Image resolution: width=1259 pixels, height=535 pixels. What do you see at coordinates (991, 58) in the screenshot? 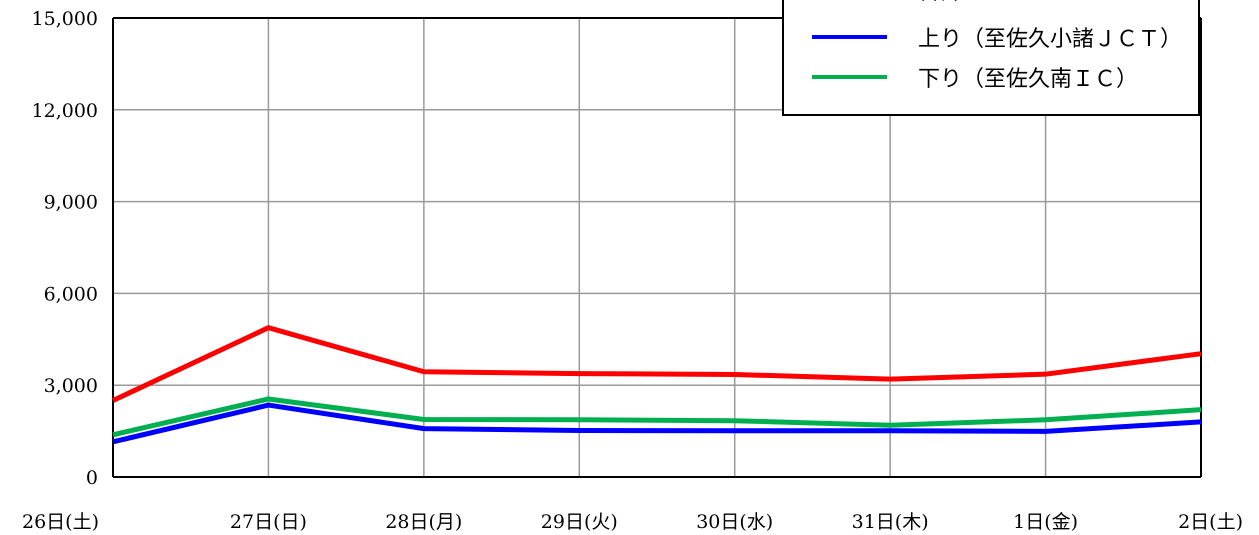
I see `legend: 合計 上り（至佐久小諸ＪＣＴ） 下り（至佐久南ＩＣ）` at bounding box center [991, 58].